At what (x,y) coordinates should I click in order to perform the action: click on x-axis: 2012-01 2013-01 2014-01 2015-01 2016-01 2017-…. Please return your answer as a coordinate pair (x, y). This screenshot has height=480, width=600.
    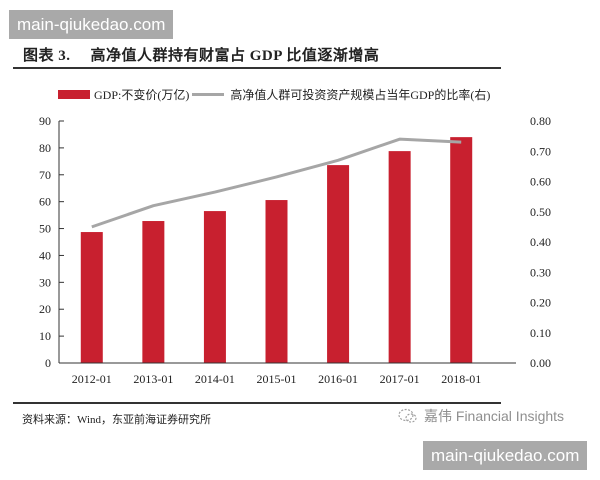
    Looking at the image, I should click on (287, 374).